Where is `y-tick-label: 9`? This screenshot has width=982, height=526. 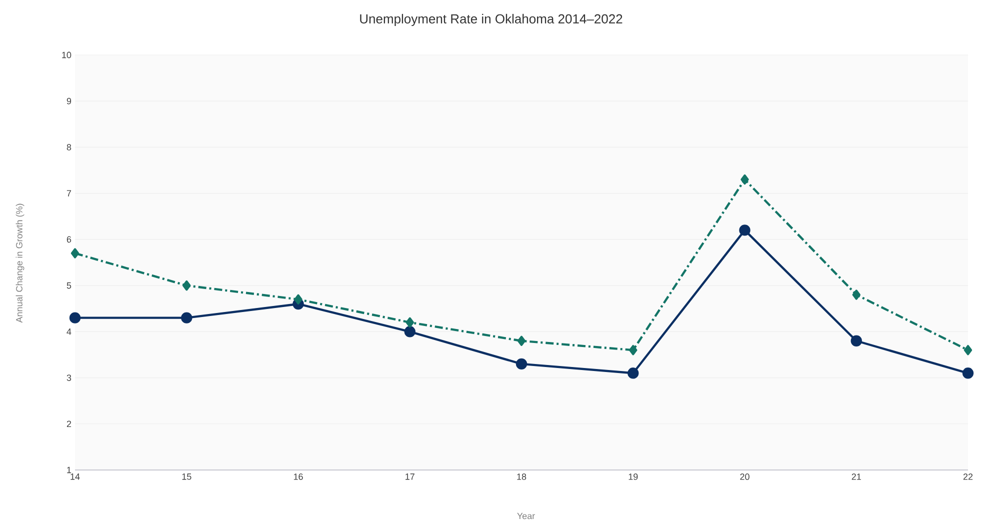
y-tick-label: 9 is located at coordinates (69, 101).